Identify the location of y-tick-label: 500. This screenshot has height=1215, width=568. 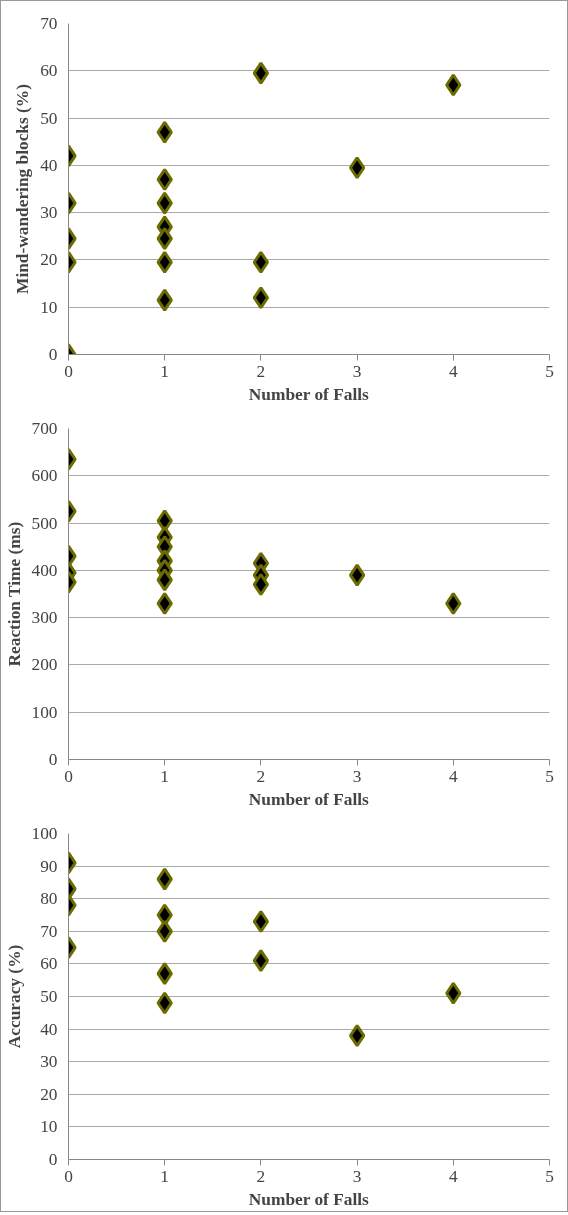
(44, 523).